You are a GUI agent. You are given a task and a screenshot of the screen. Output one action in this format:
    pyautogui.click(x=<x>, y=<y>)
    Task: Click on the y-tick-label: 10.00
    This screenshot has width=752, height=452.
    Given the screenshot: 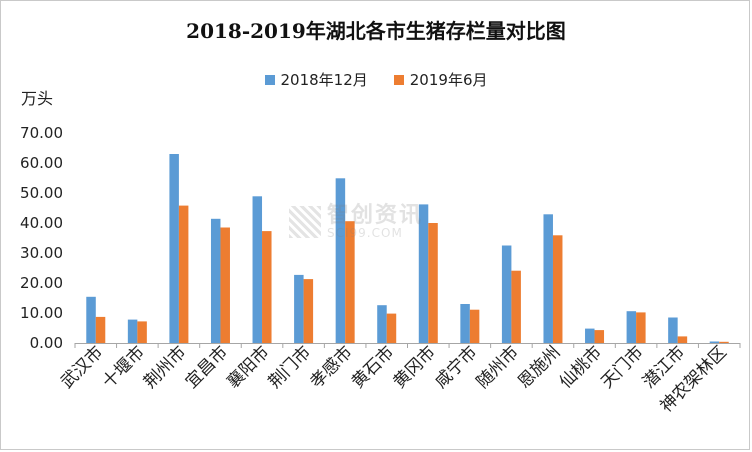 What is the action you would take?
    pyautogui.click(x=41, y=313)
    